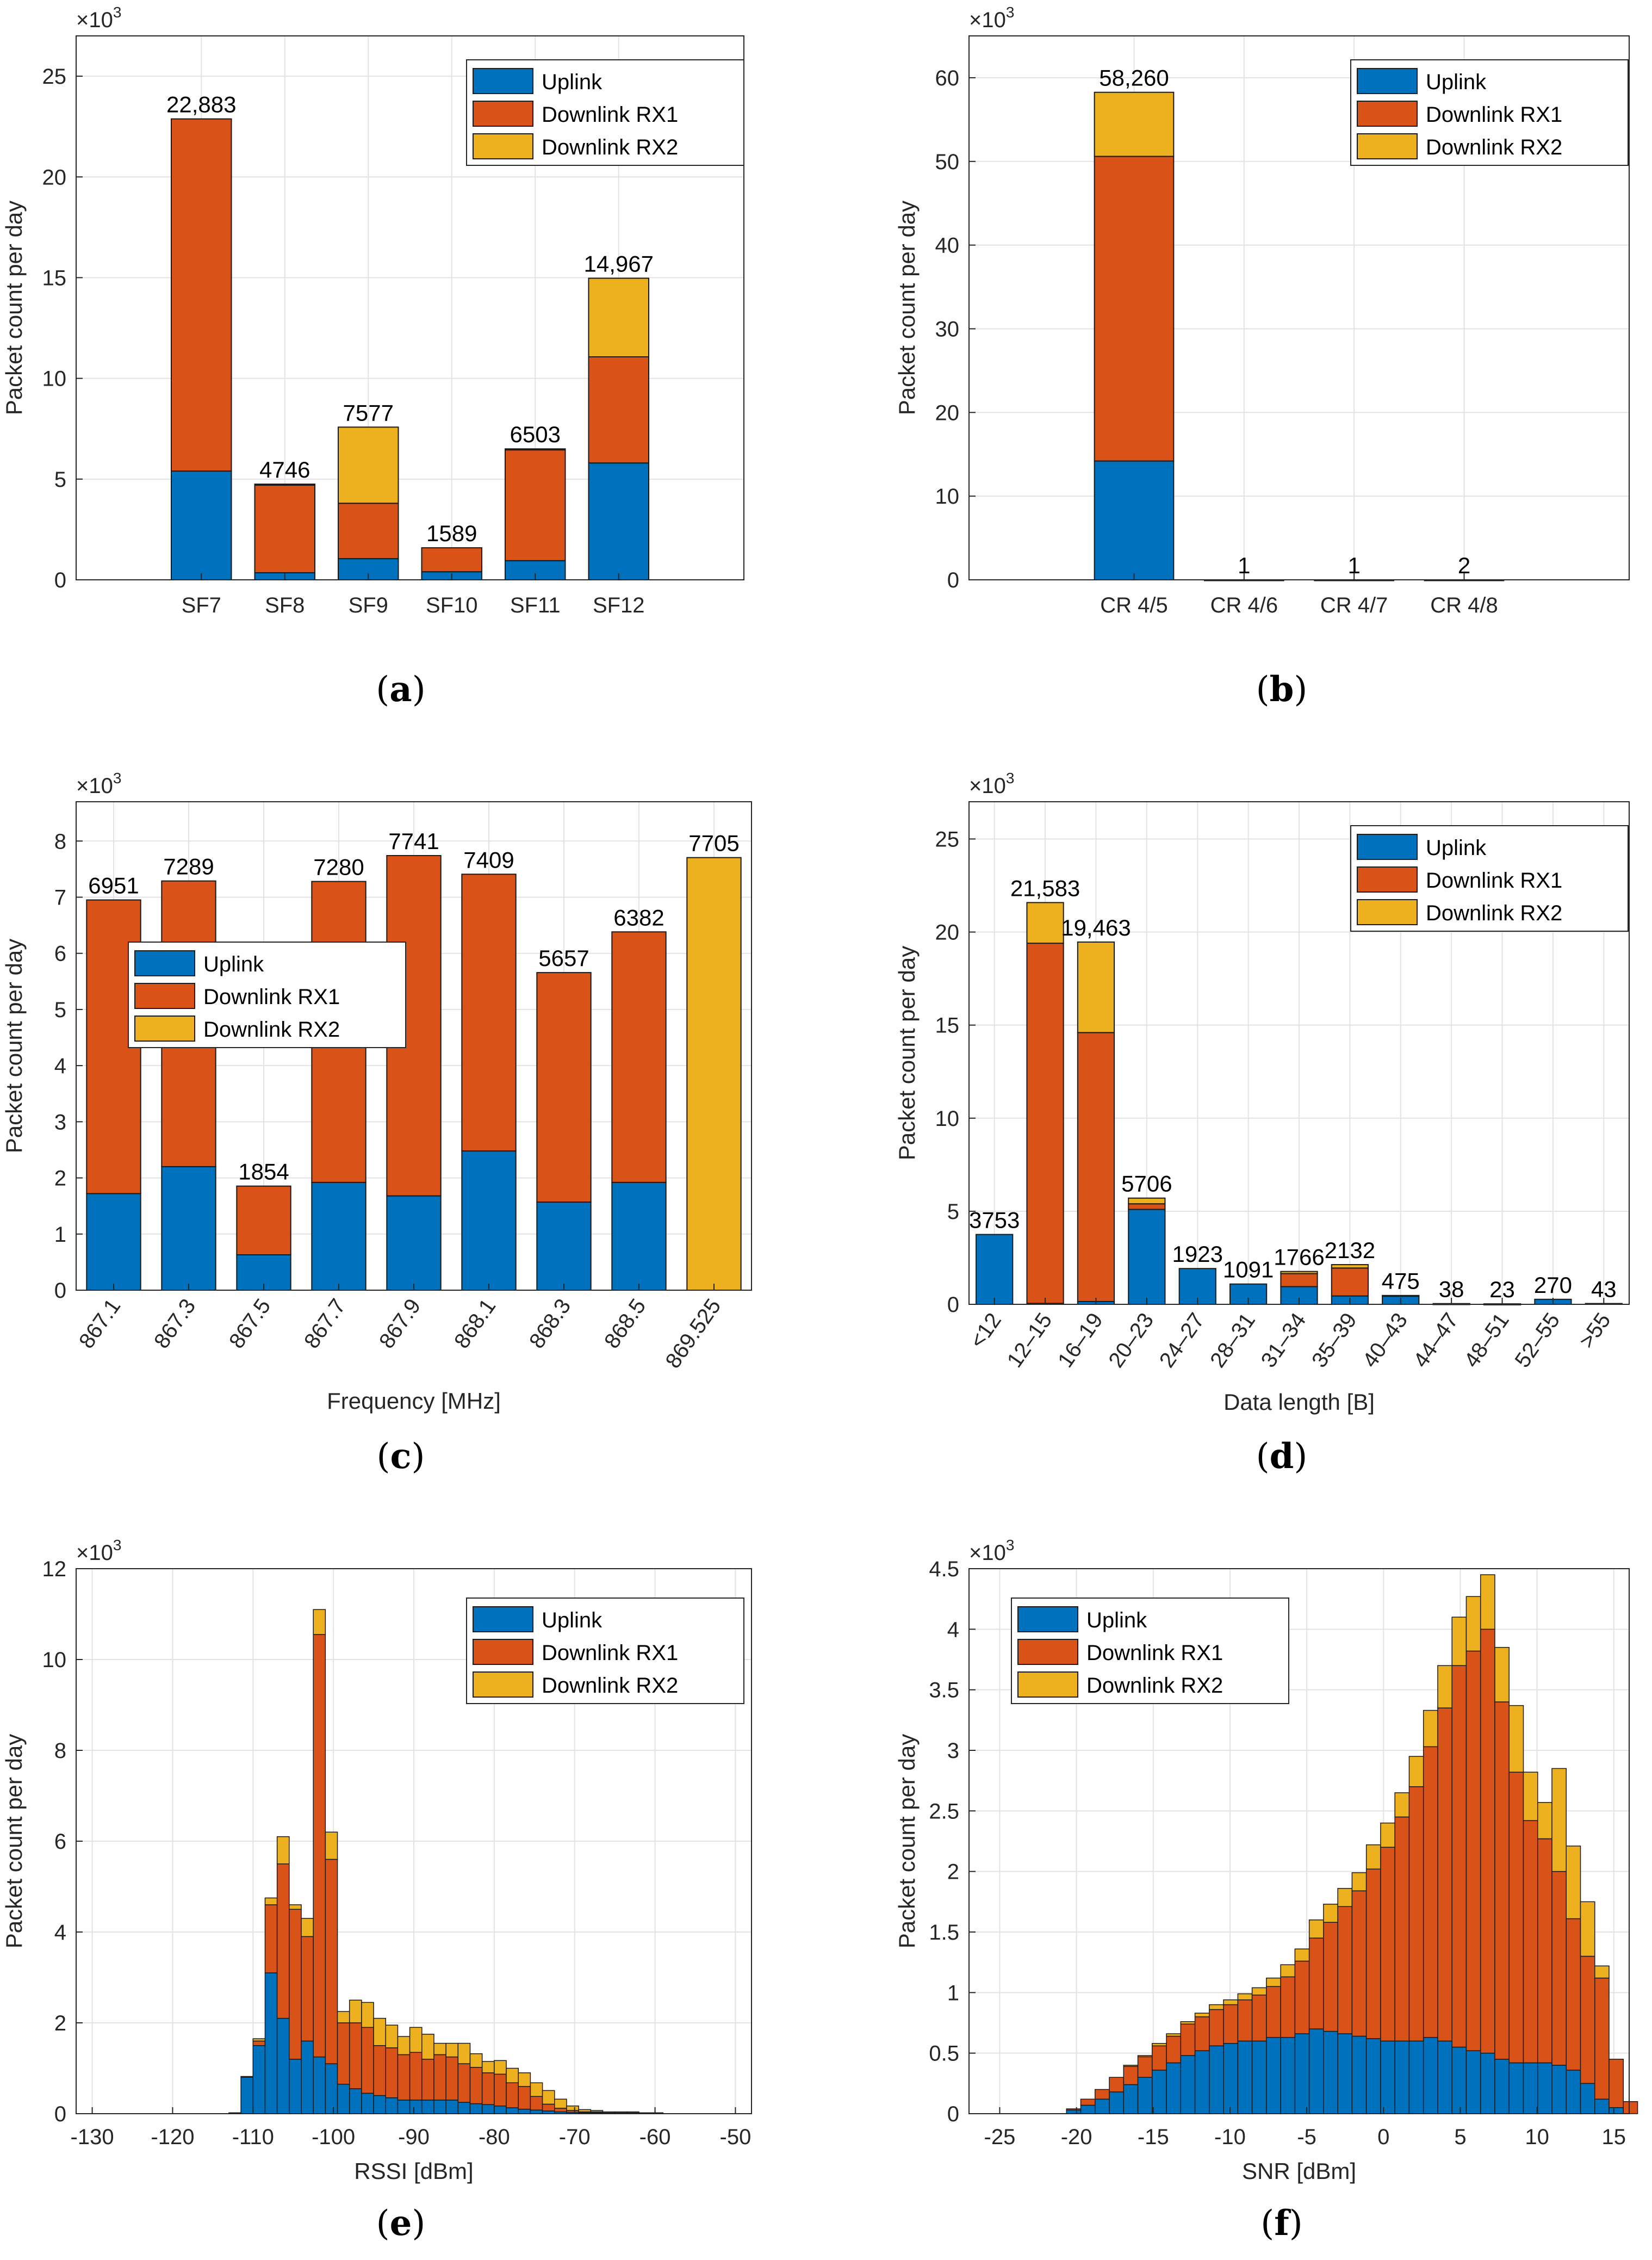  What do you see at coordinates (285, 605) in the screenshot?
I see `x-tick-label: SF8` at bounding box center [285, 605].